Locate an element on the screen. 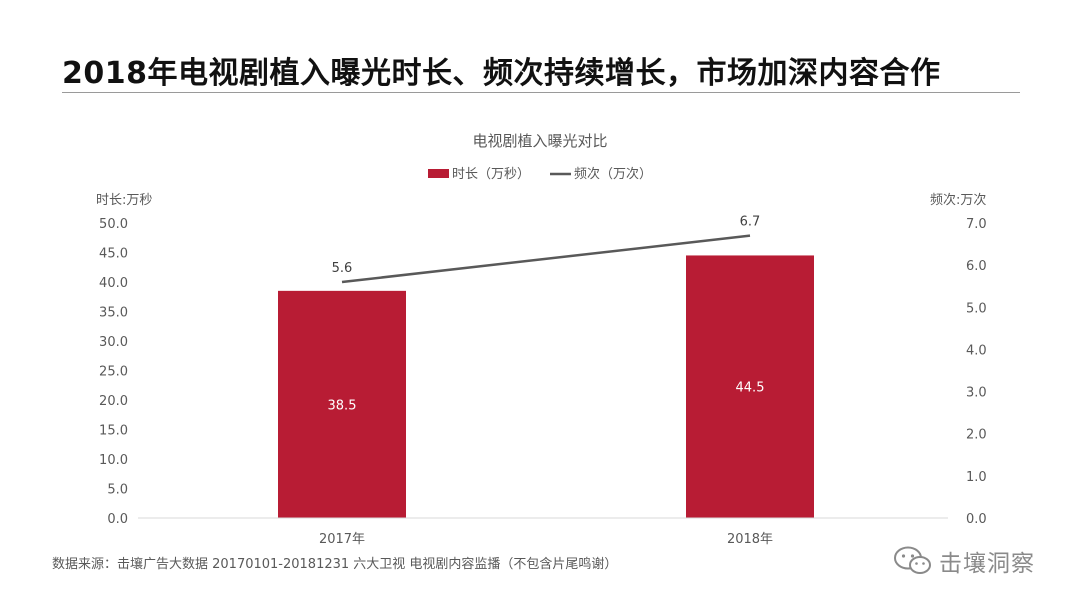 This screenshot has height=608, width=1080. line-series: 5.6 6.7 is located at coordinates (546, 249).